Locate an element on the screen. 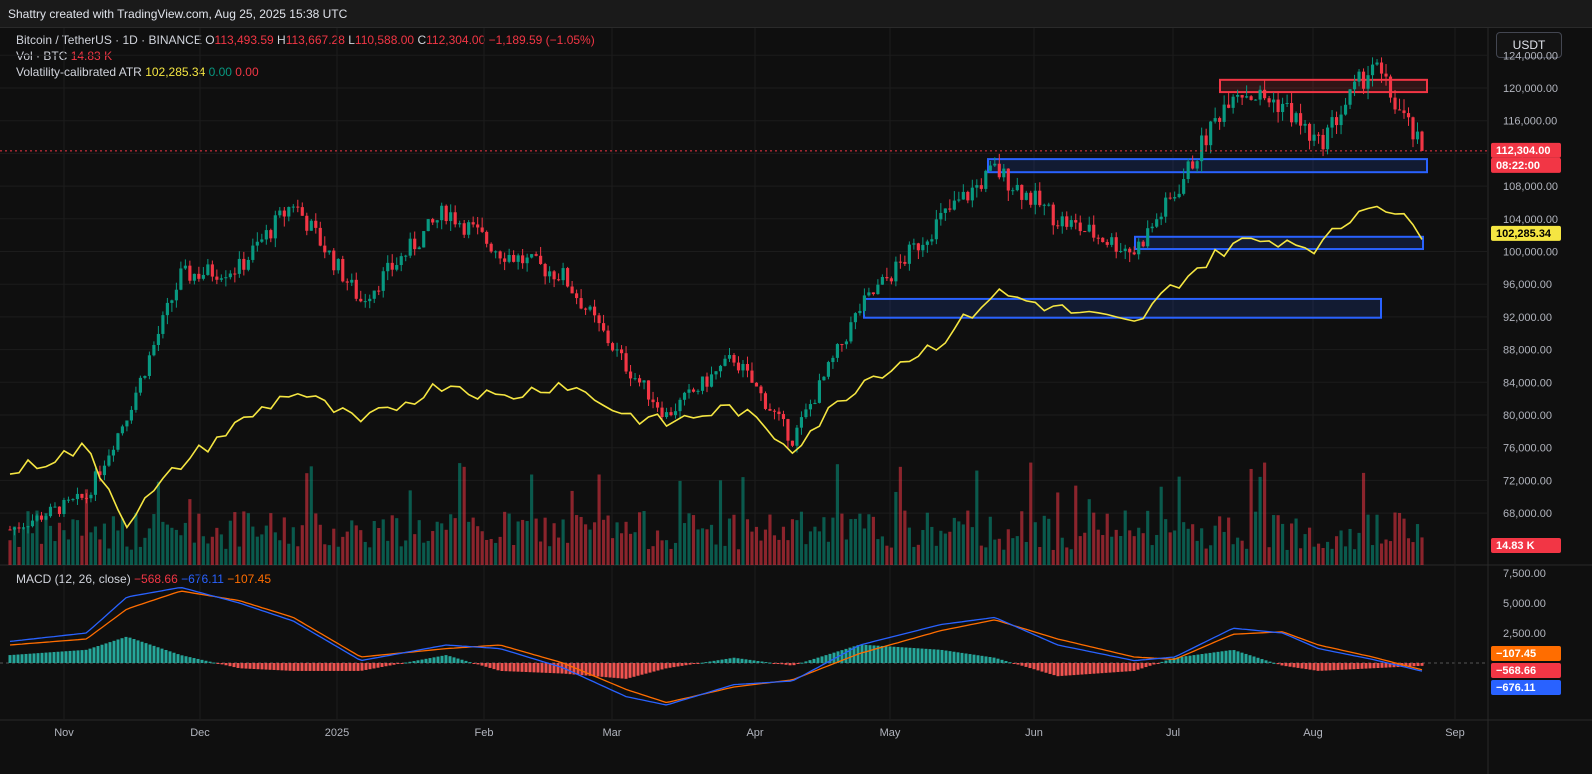 This screenshot has width=1592, height=774. atr-value-3: 0.00 is located at coordinates (247, 72).